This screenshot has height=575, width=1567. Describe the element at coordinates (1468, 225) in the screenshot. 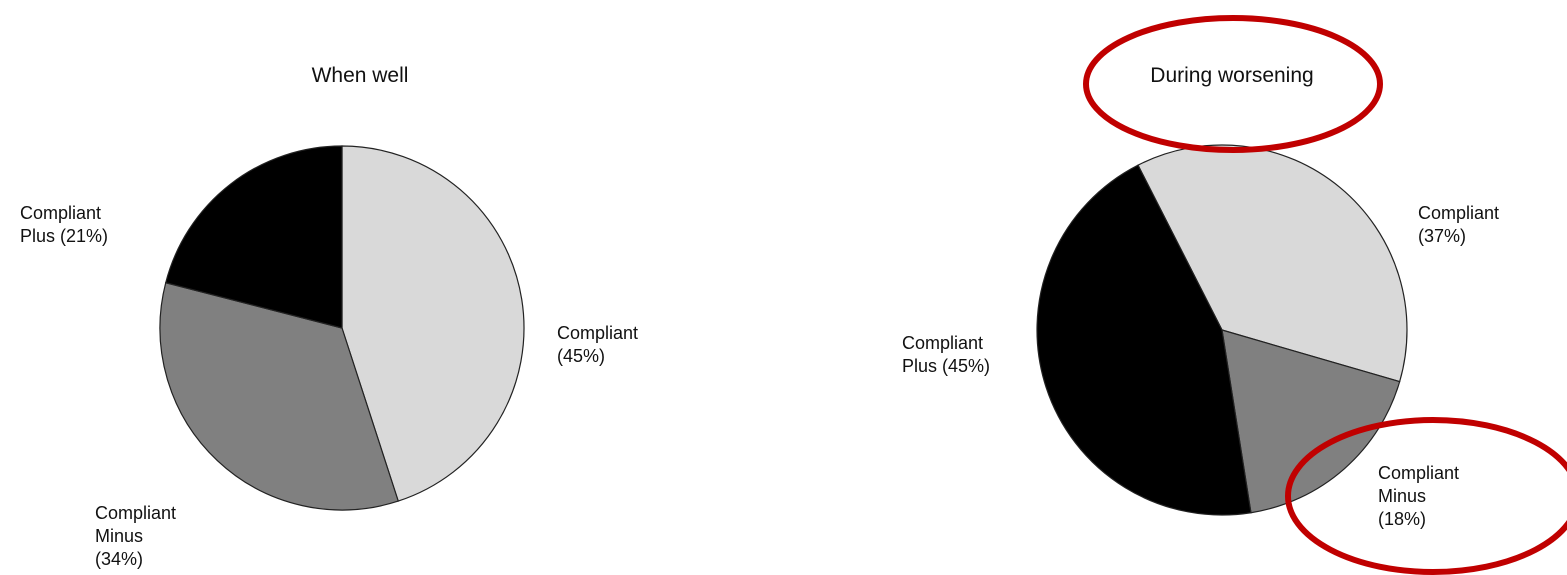

I see `slice-label: Compliant (37%)` at that location.